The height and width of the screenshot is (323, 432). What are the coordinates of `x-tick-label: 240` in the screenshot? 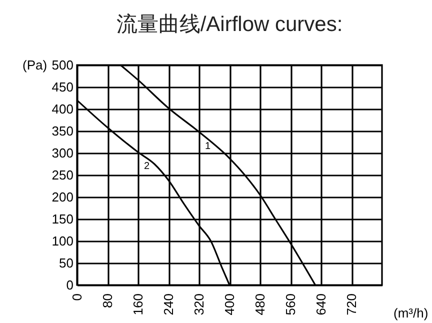 It's located at (168, 305).